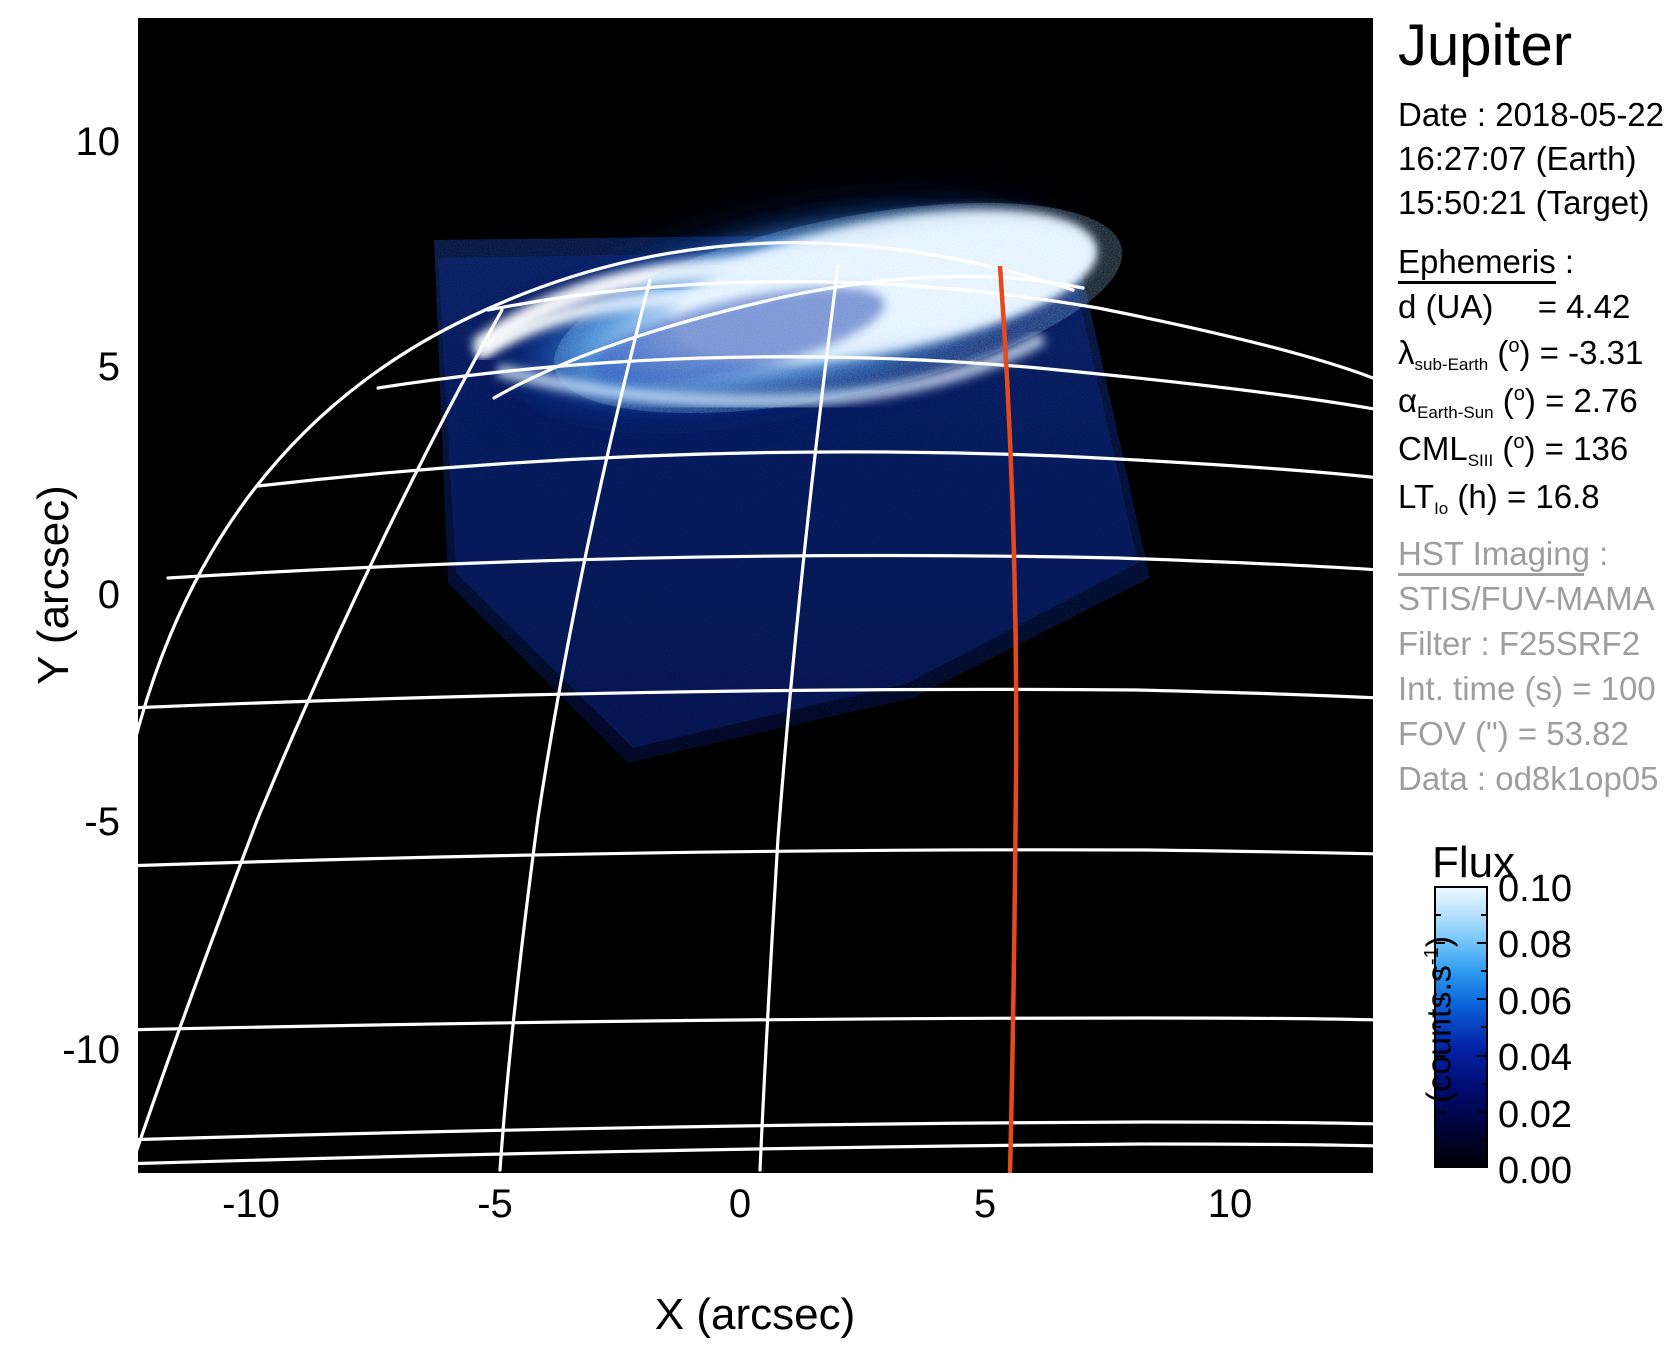 The height and width of the screenshot is (1367, 1676). Describe the element at coordinates (1517, 158) in the screenshot. I see `observation-time-earth: 16:27:07 (Earth)` at that location.